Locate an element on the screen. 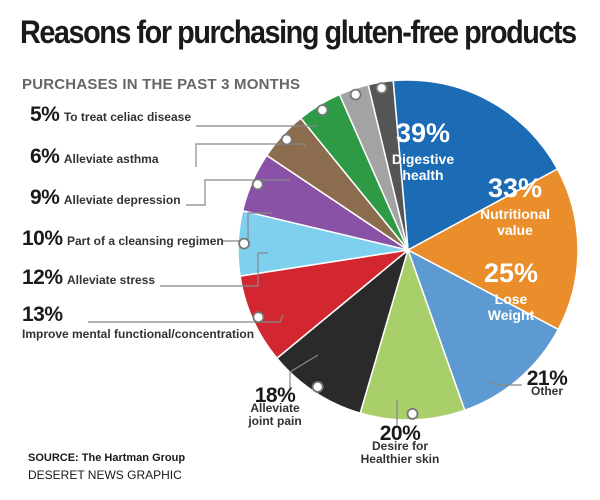  desc-skin-2: Healthier skin is located at coordinates (400, 459).